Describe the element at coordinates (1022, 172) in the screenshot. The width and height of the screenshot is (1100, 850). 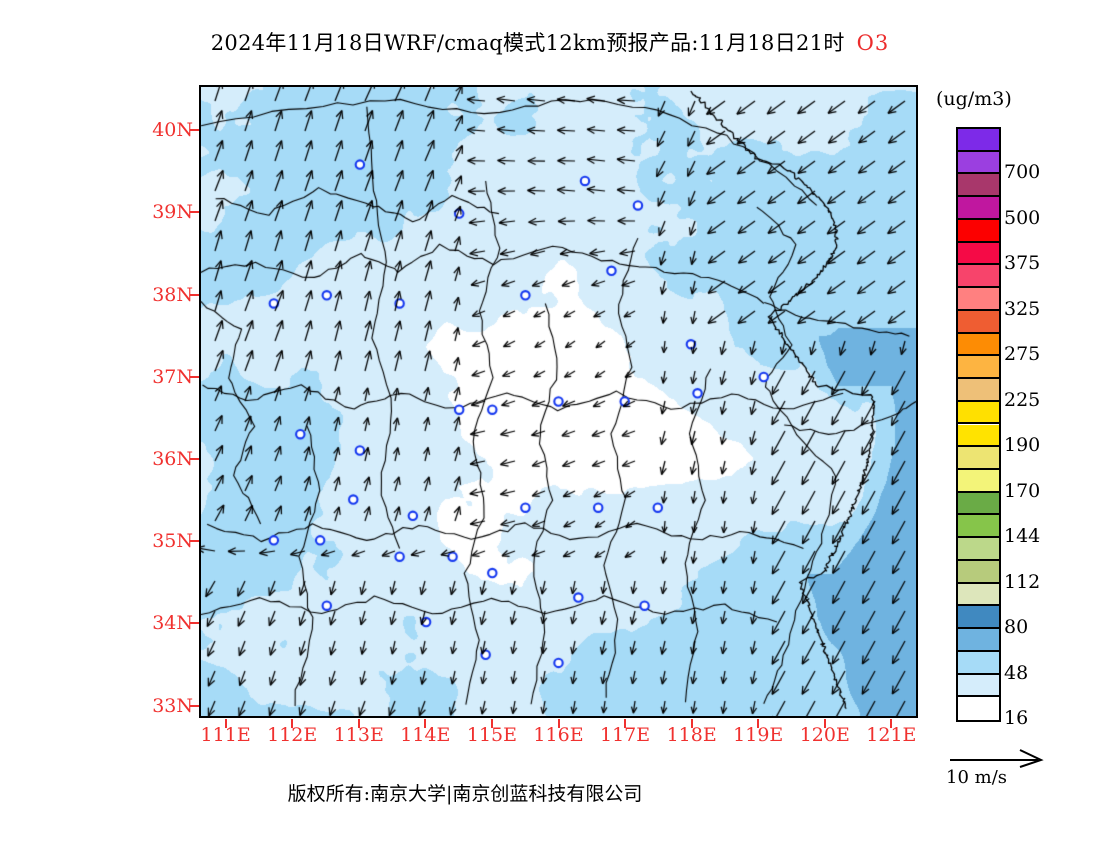
I see `colorbar-tick-label: 700` at that location.